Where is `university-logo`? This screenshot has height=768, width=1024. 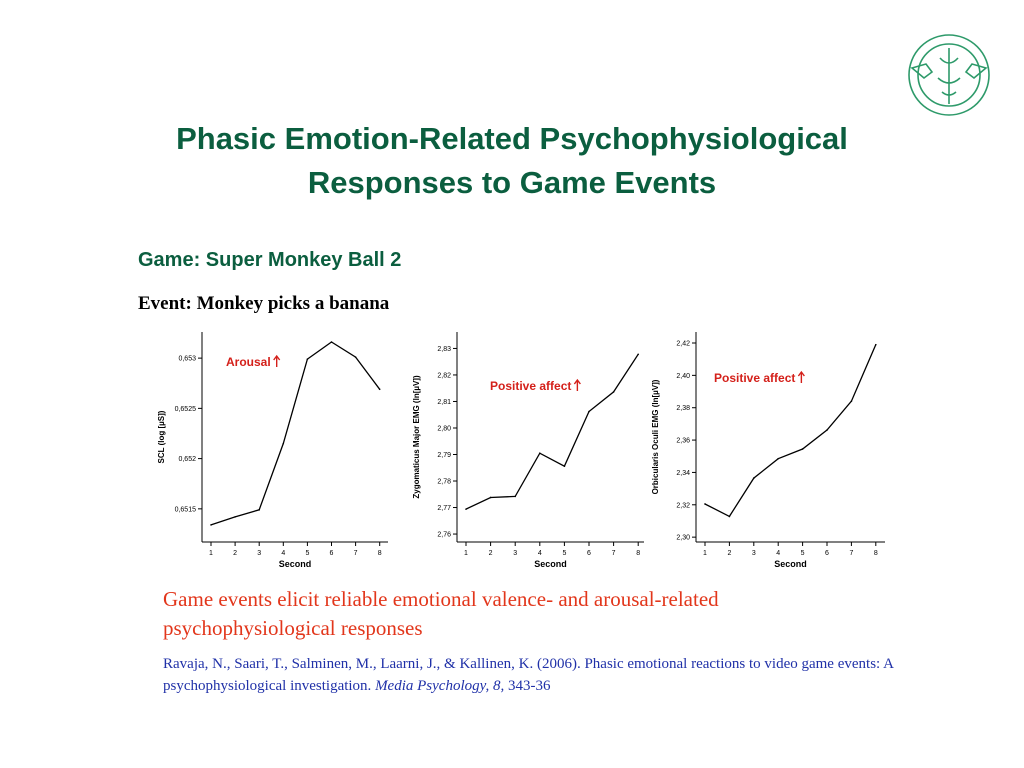
university-logo is located at coordinates (949, 75).